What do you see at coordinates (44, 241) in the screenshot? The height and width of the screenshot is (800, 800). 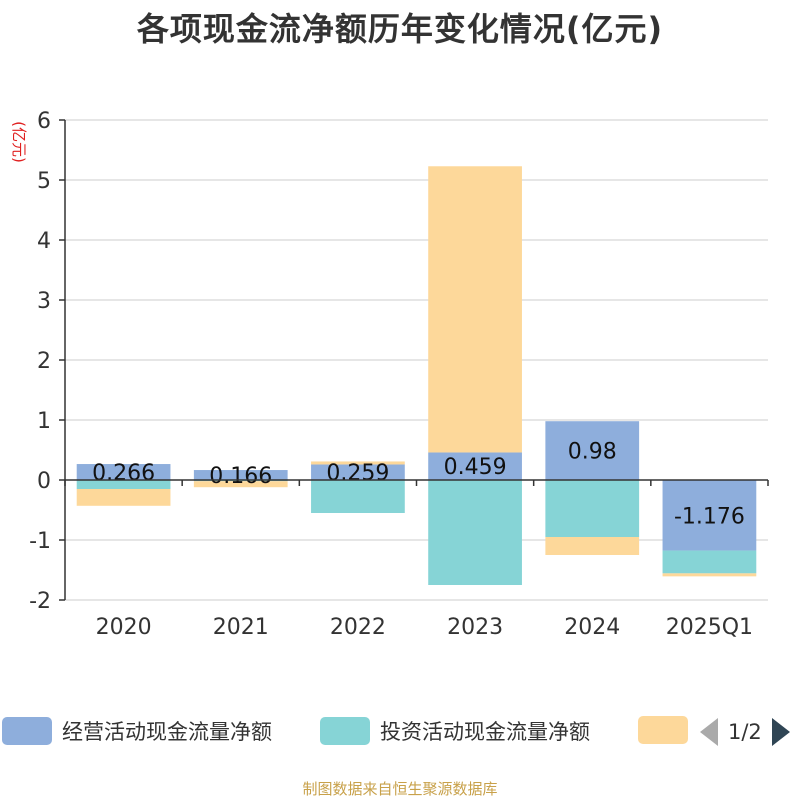 I see `y-tick-label: 4` at bounding box center [44, 241].